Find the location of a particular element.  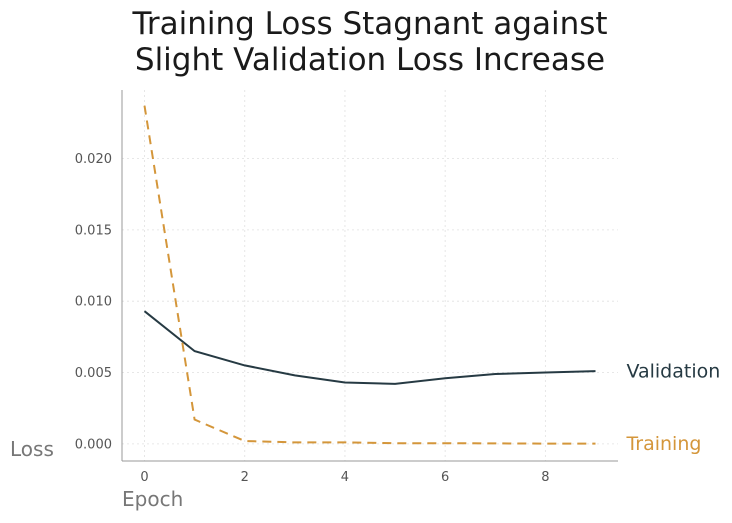

chart-title-line-1: Training Loss Stagnant against is located at coordinates (369, 24).